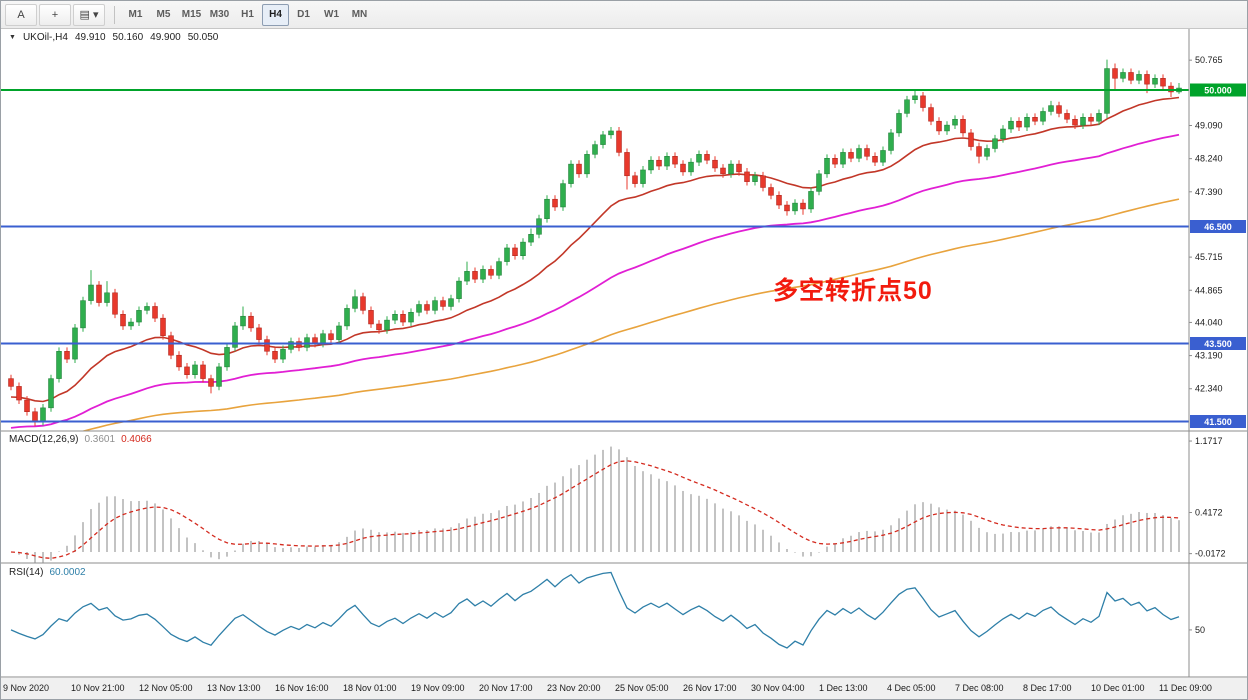  I want to click on crosshair-tool-button: +, so click(55, 14).